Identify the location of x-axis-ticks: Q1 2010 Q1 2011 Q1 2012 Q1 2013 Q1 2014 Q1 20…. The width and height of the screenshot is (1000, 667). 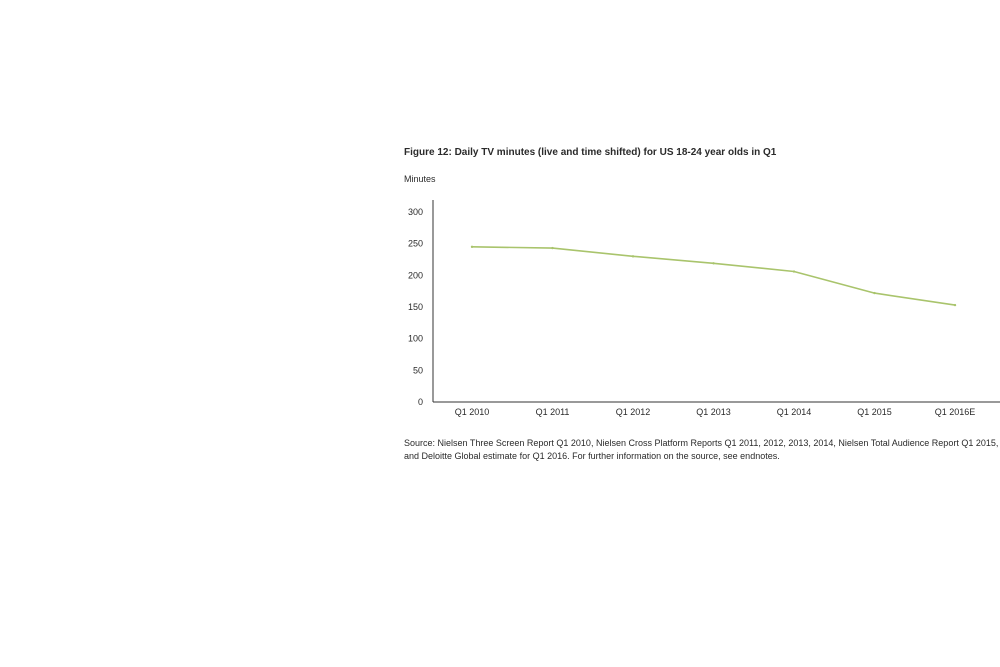
(715, 412).